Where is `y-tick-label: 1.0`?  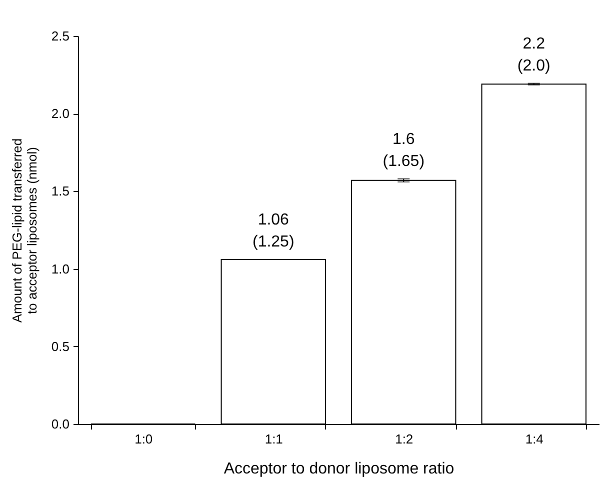 y-tick-label: 1.0 is located at coordinates (60, 268).